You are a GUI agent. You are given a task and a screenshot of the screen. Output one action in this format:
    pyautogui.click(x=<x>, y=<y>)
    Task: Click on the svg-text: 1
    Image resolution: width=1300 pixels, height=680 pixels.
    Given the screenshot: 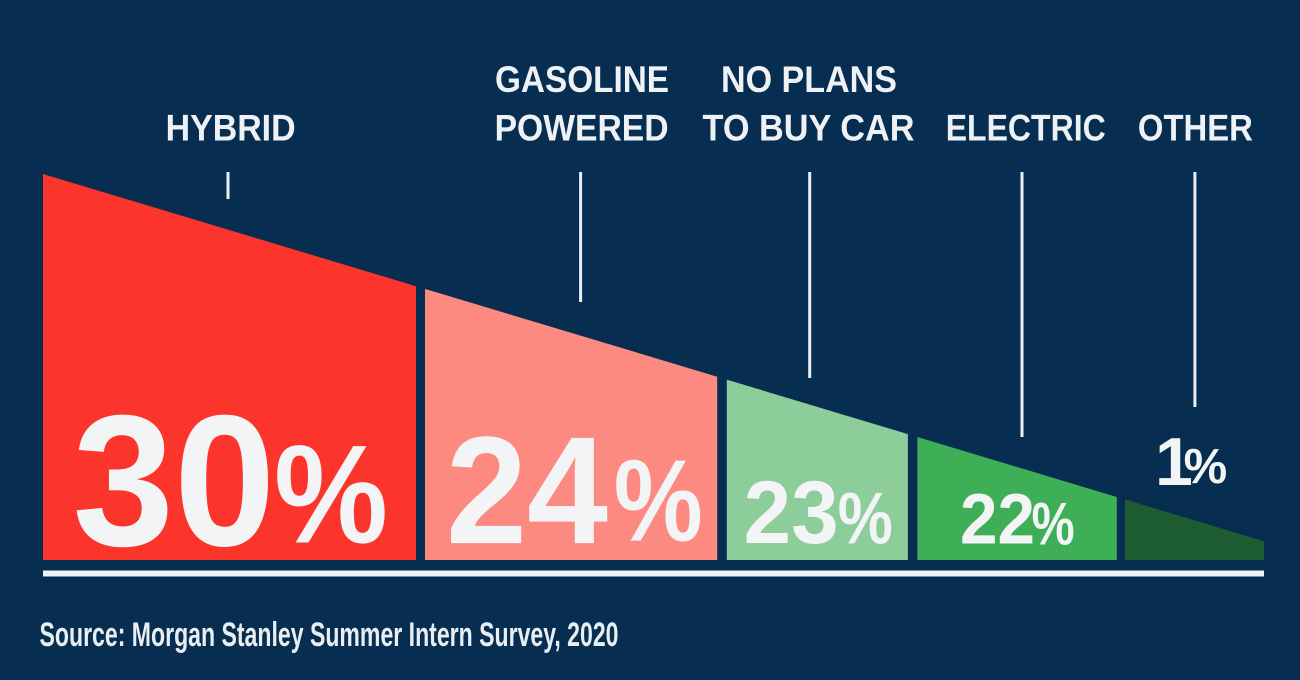 What is the action you would take?
    pyautogui.click(x=1174, y=462)
    